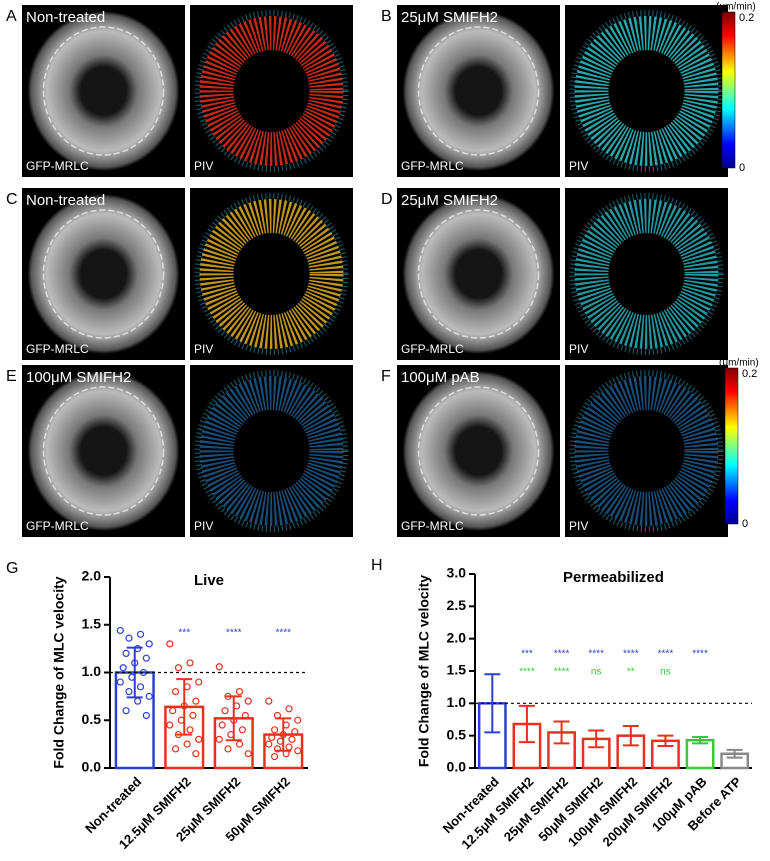 Image resolution: width=770 pixels, height=861 pixels. What do you see at coordinates (736, 7) in the screenshot?
I see `colorbar-unit: (μm/min)` at bounding box center [736, 7].